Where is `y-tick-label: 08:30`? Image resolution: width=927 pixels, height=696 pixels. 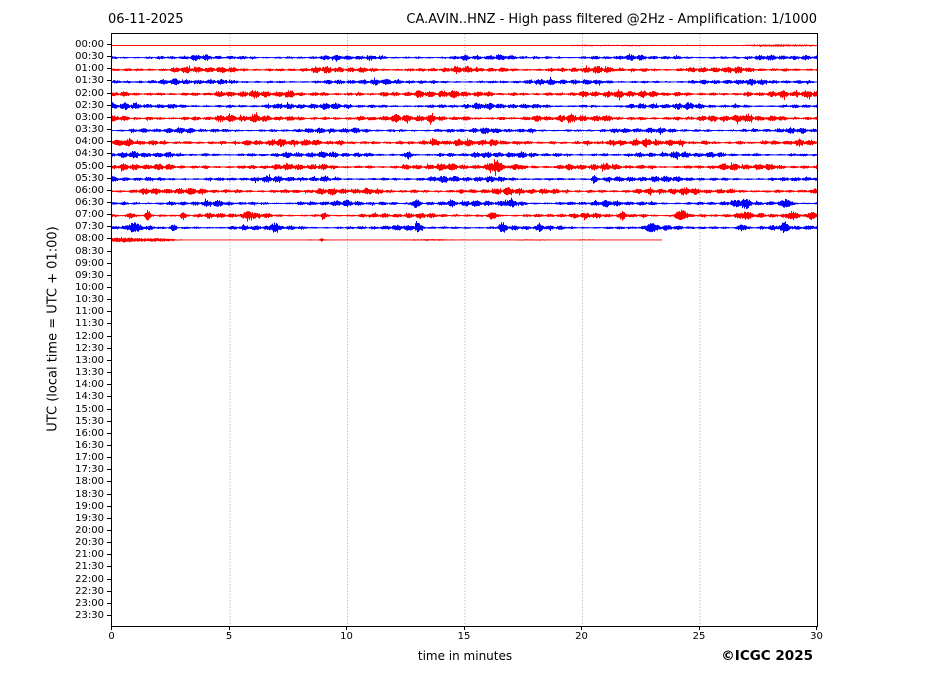 y-tick-label: 08:30 is located at coordinates (89, 251).